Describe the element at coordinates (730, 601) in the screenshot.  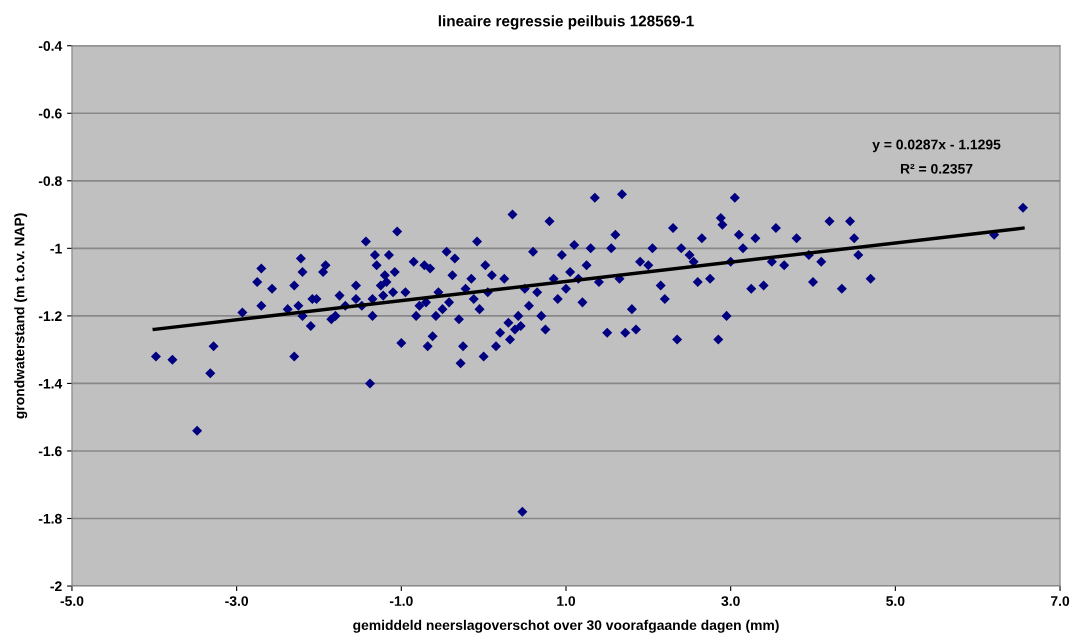
I see `x-tick-label: 3.0` at that location.